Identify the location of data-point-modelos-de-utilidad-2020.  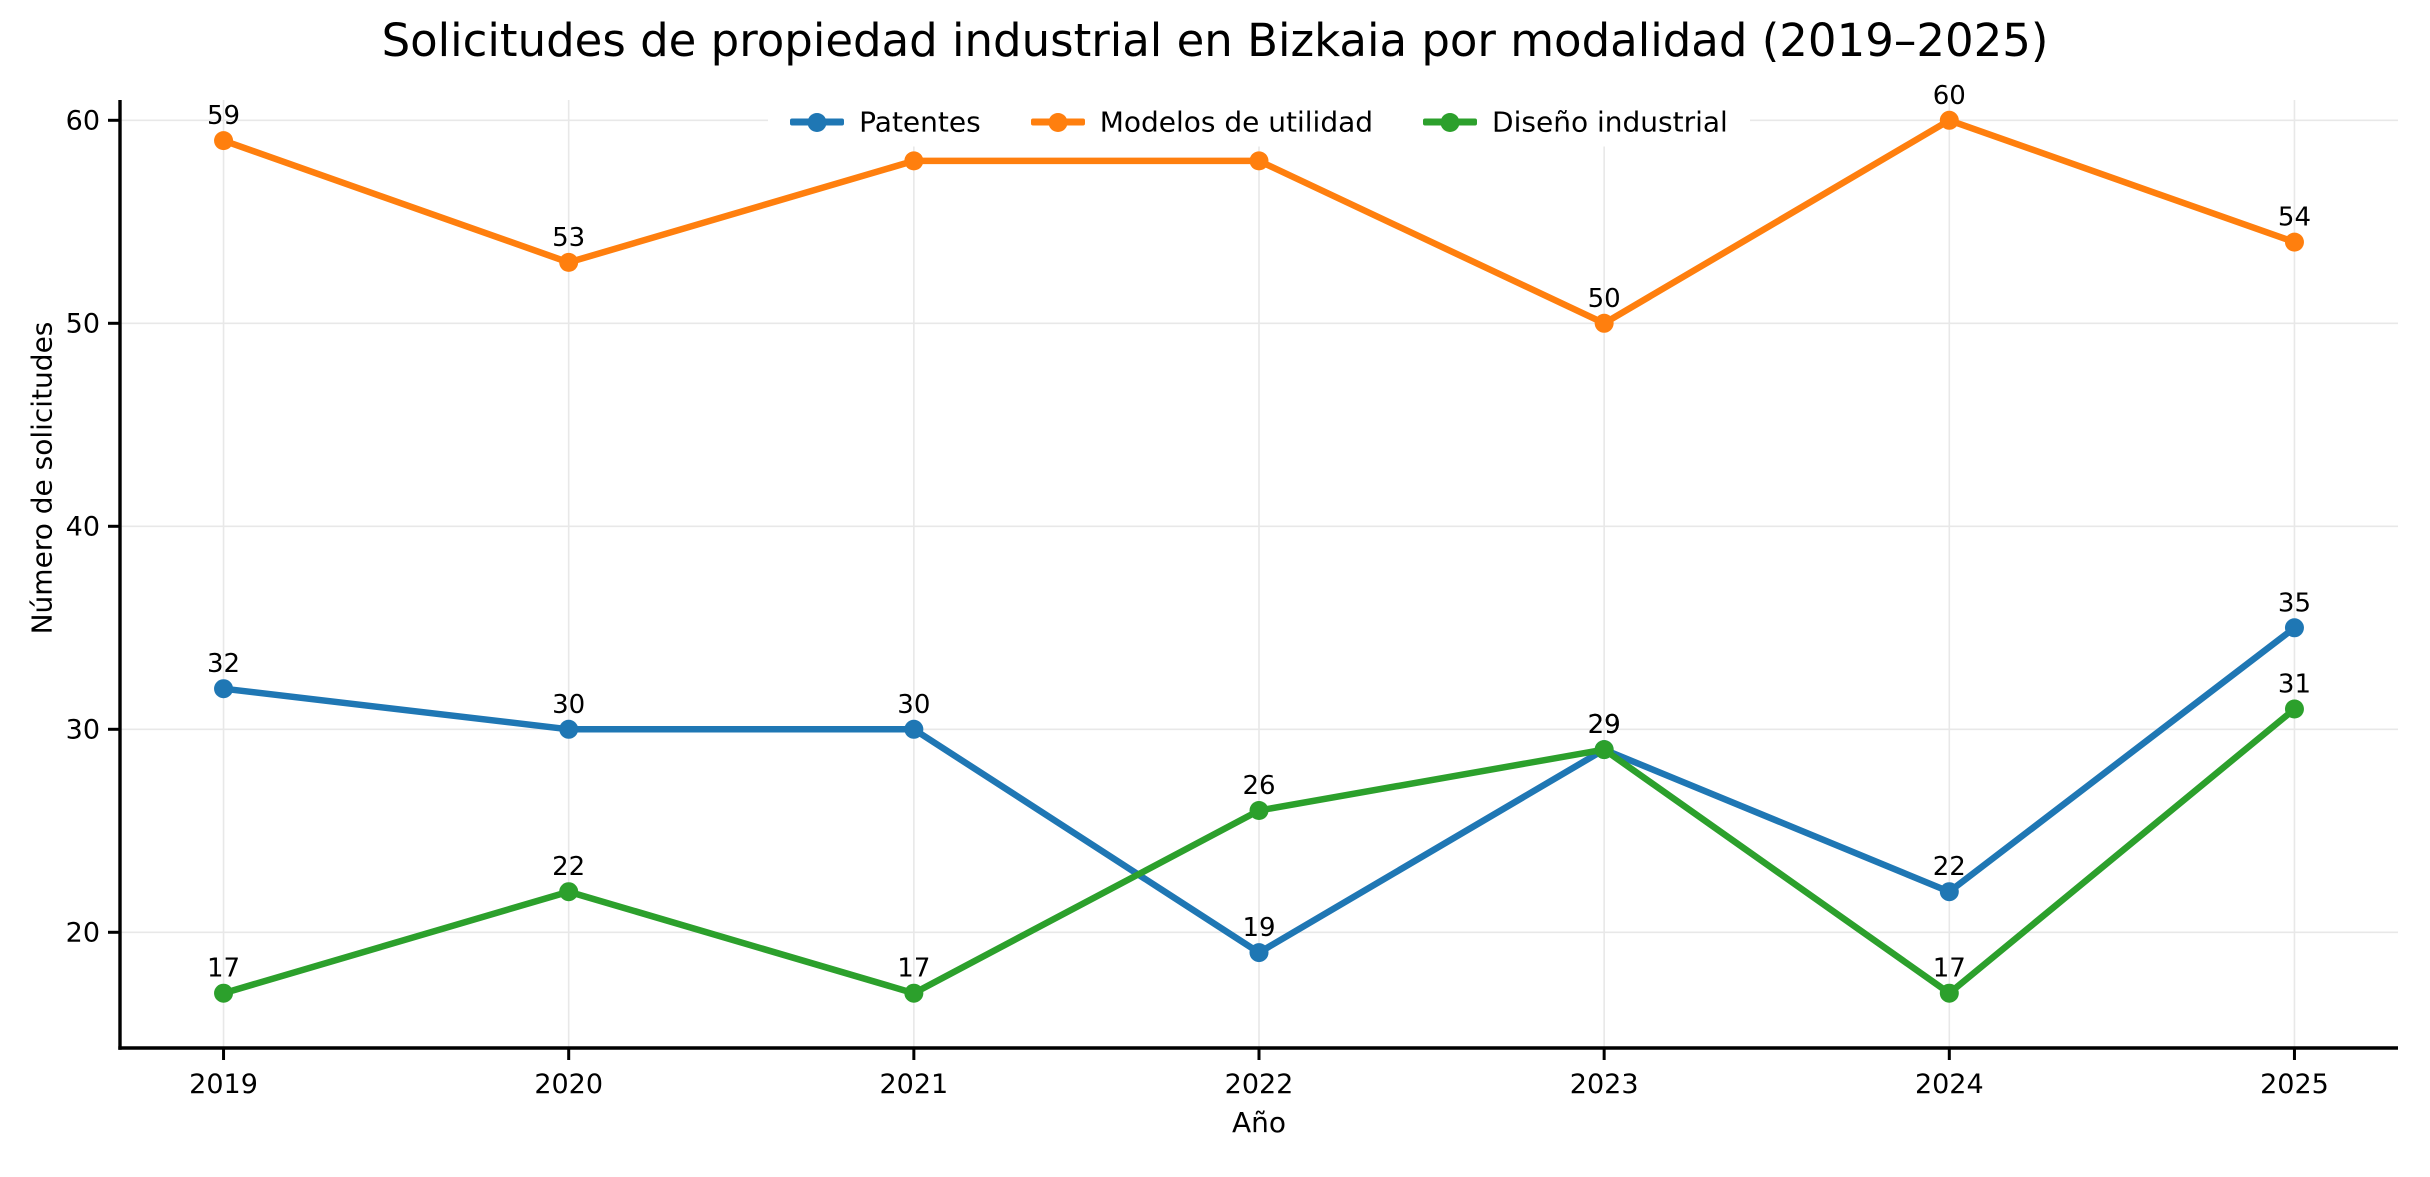
(569, 262).